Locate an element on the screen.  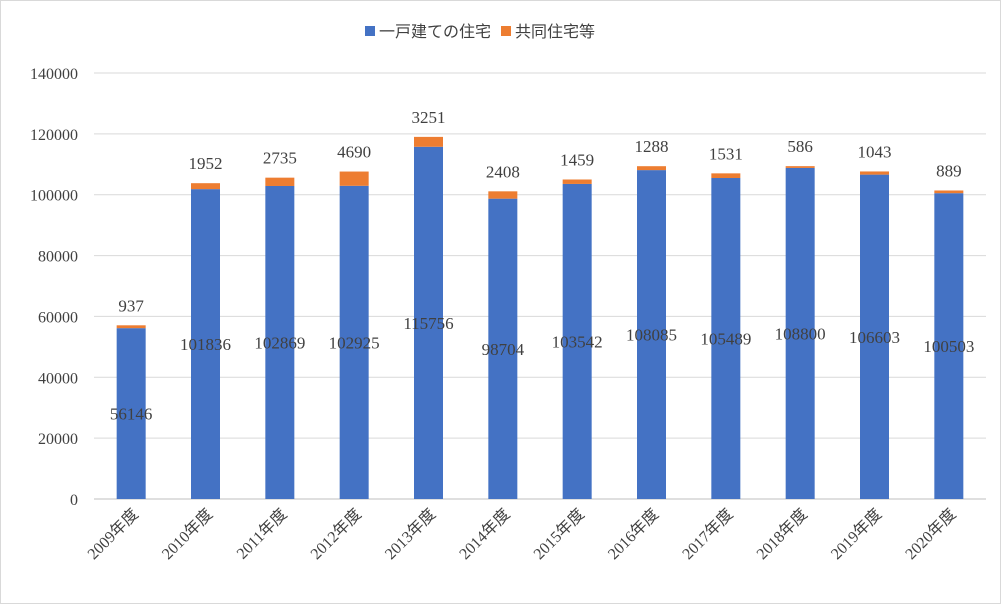
legend-label: 一戸建ての住宅 is located at coordinates (435, 32).